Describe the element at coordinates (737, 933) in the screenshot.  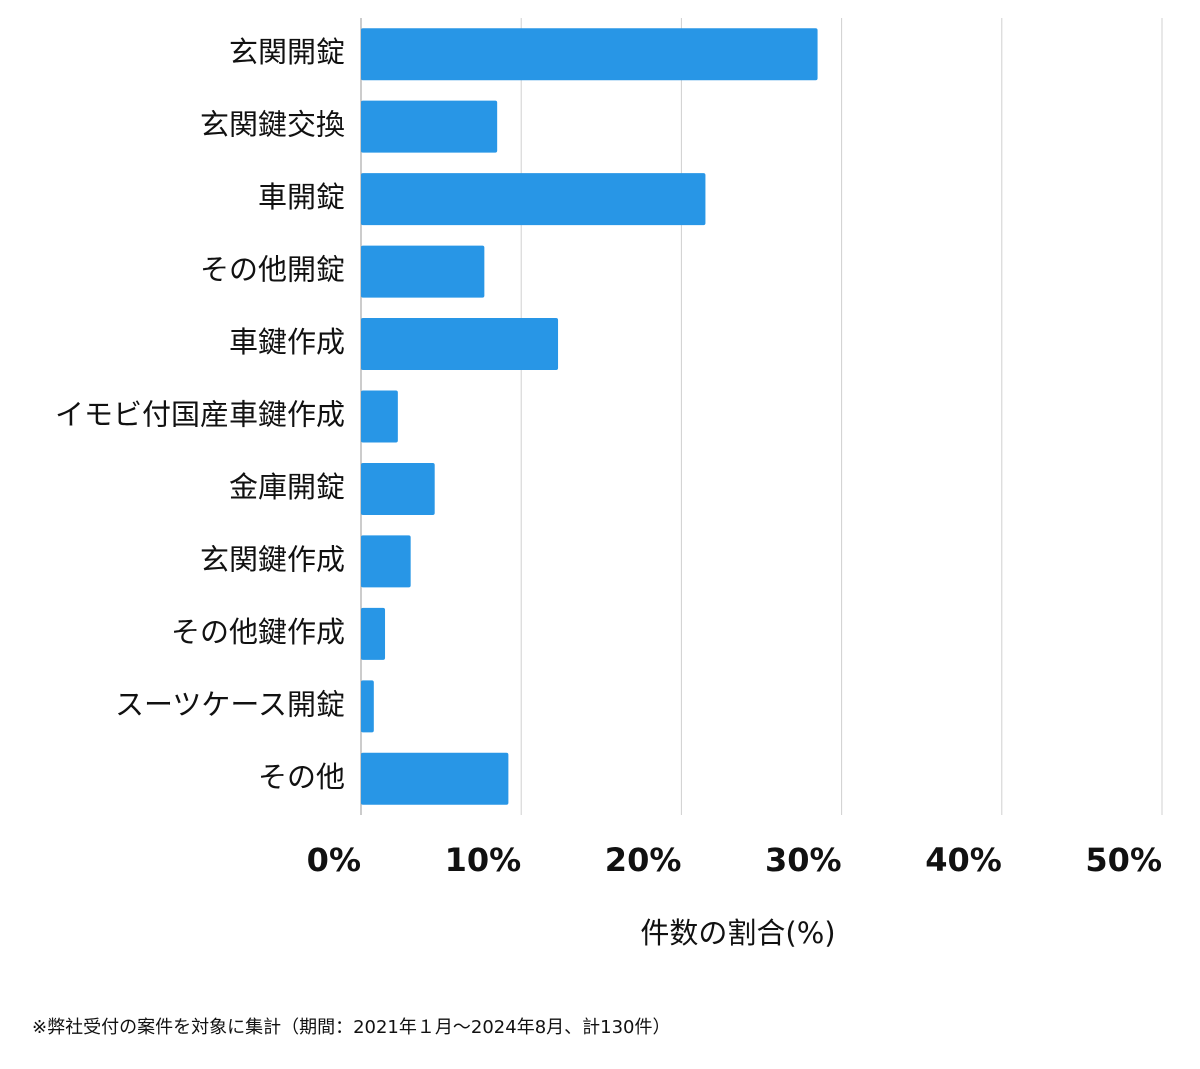
I see `x-axis-label: 件数の割合(%)` at that location.